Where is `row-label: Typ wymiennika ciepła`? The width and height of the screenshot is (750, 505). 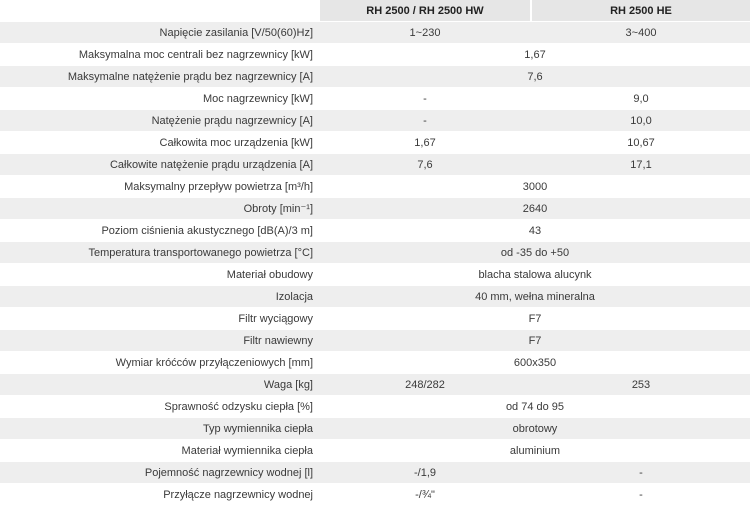 row-label: Typ wymiennika ciepła is located at coordinates (257, 428).